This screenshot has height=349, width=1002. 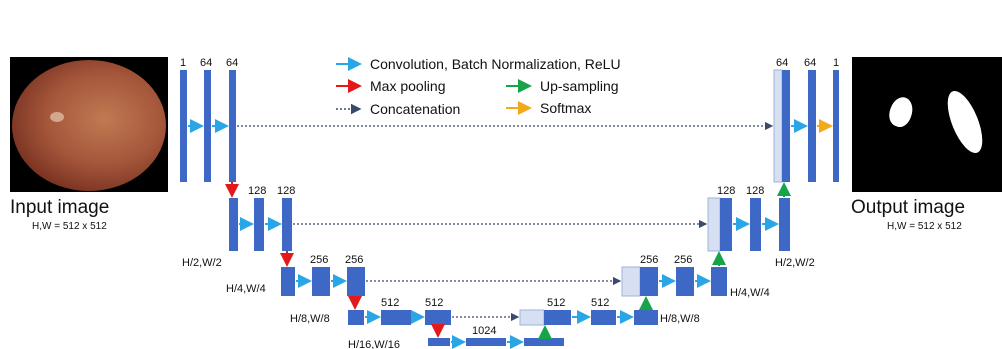 I want to click on encoder-level-2: 128 128 H/2,W/2, so click(x=238, y=227).